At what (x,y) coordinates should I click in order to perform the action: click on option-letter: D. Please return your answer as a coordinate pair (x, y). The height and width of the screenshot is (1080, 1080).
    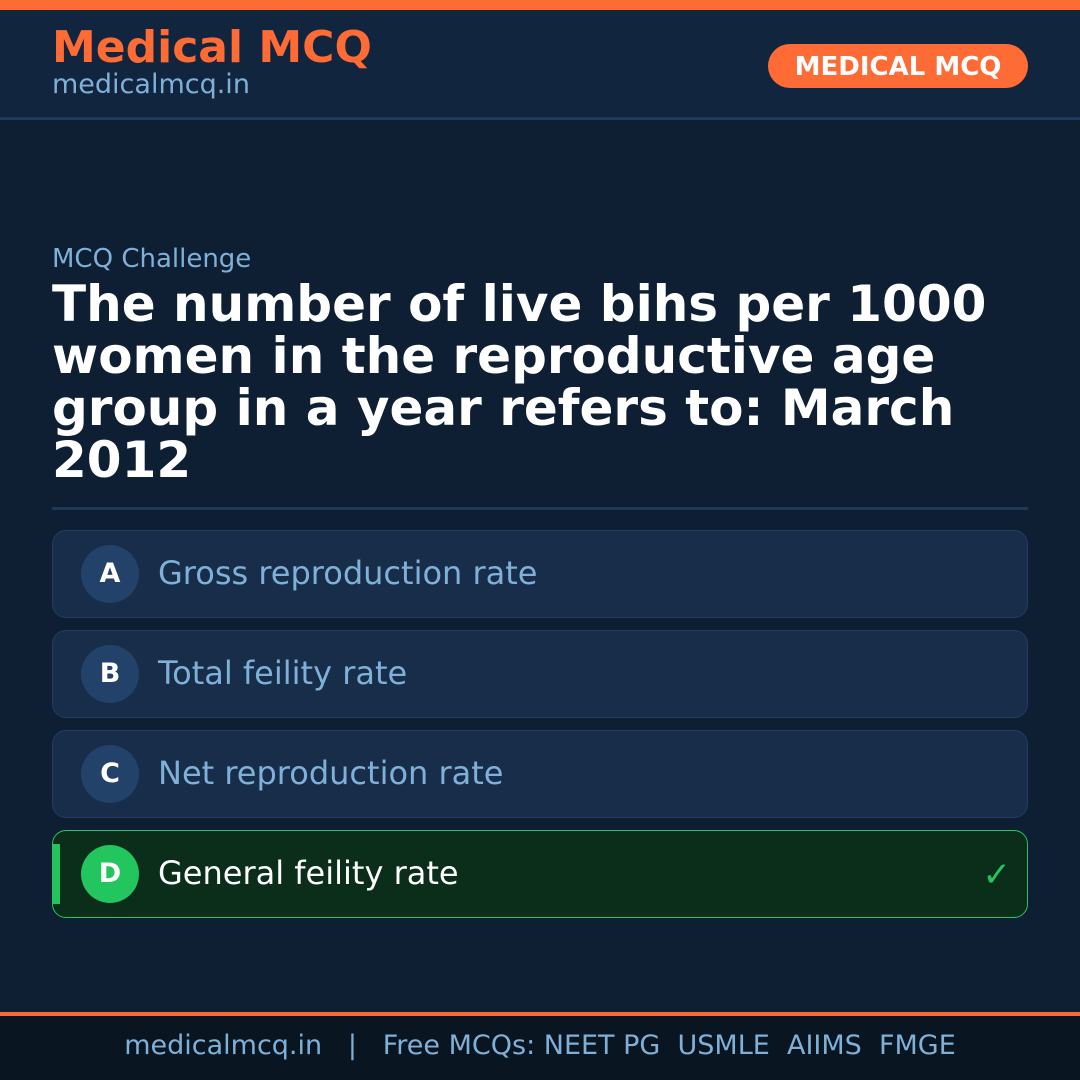
    Looking at the image, I should click on (110, 874).